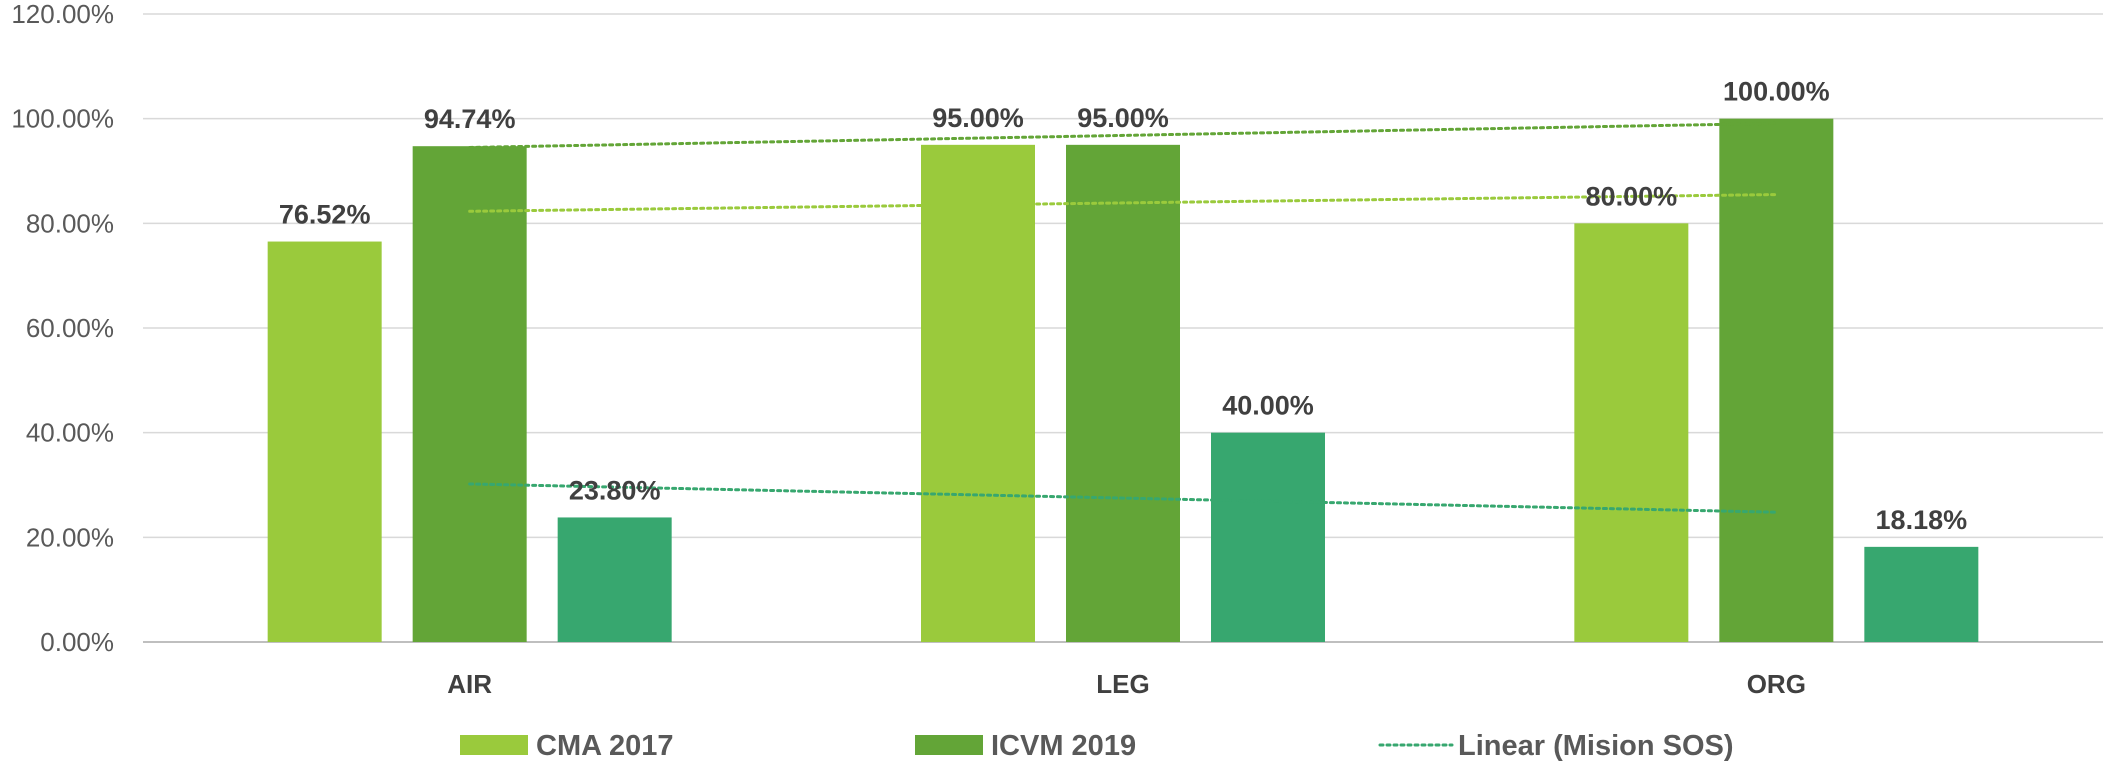 Image resolution: width=2103 pixels, height=763 pixels. Describe the element at coordinates (70, 537) in the screenshot. I see `y-tick-label: 20.00%` at that location.